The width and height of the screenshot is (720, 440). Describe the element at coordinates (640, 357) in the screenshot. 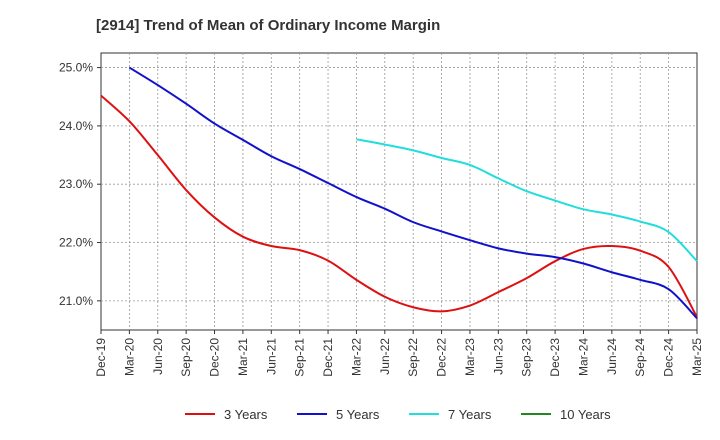

I see `x-tick-label: Sep-24` at that location.